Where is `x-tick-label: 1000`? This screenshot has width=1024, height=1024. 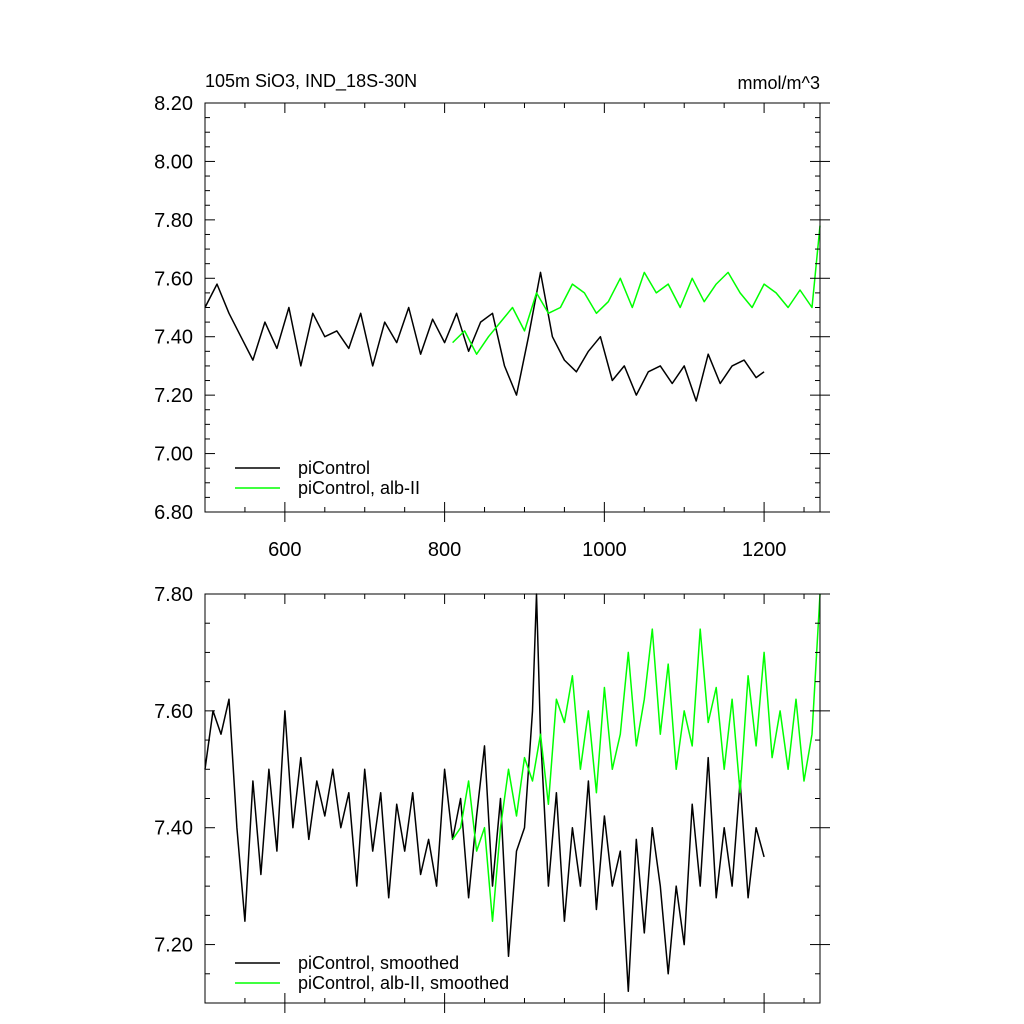 x-tick-label: 1000 is located at coordinates (604, 550).